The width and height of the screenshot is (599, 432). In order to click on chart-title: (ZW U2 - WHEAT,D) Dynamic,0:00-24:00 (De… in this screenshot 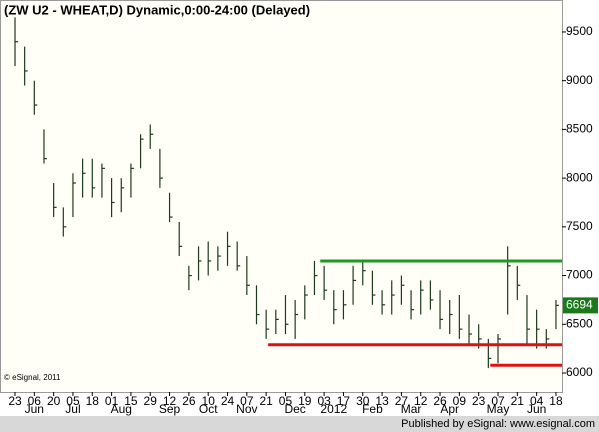, I will do `click(157, 9)`.